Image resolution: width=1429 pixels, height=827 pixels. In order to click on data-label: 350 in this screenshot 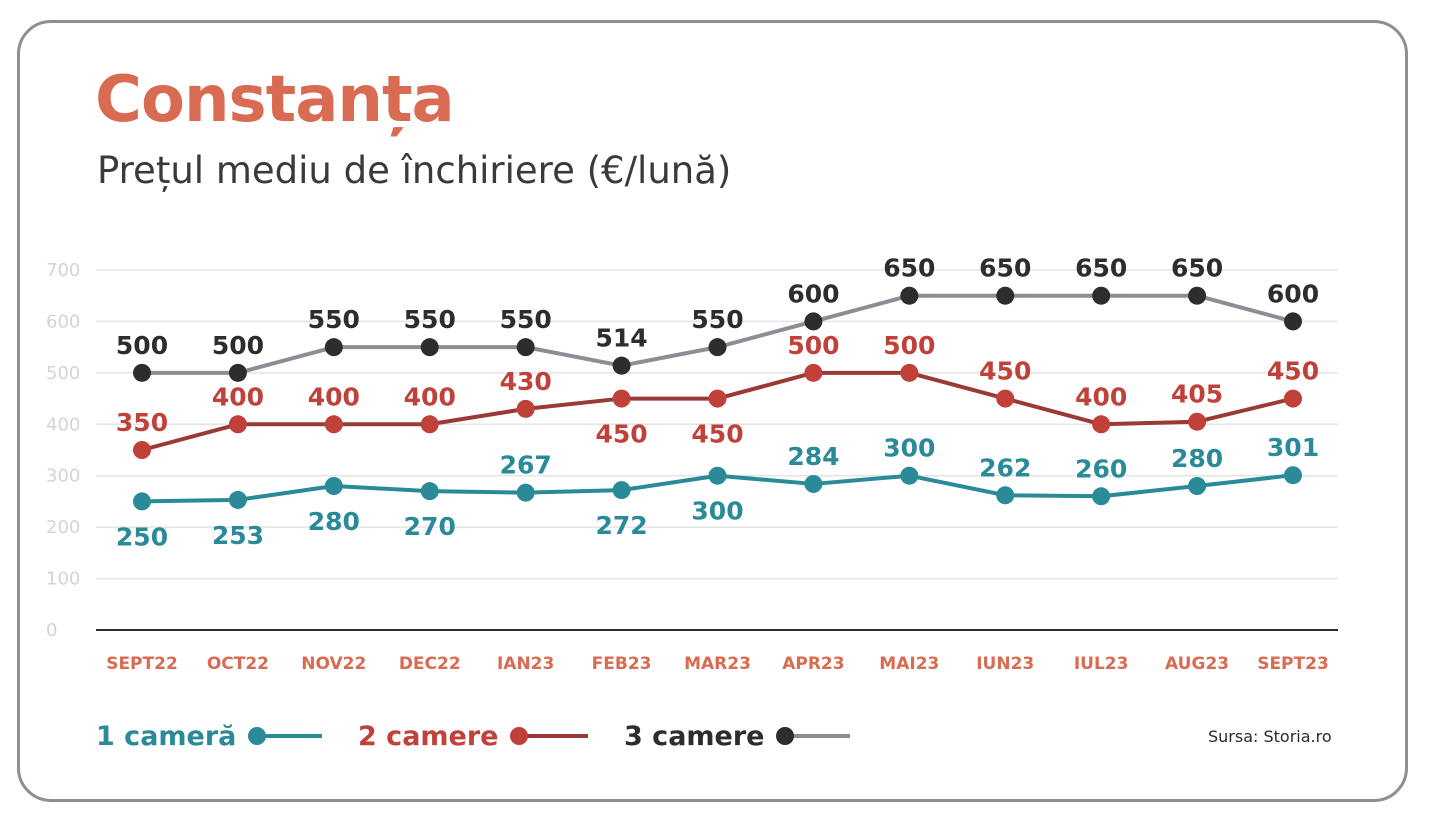, I will do `click(142, 422)`.